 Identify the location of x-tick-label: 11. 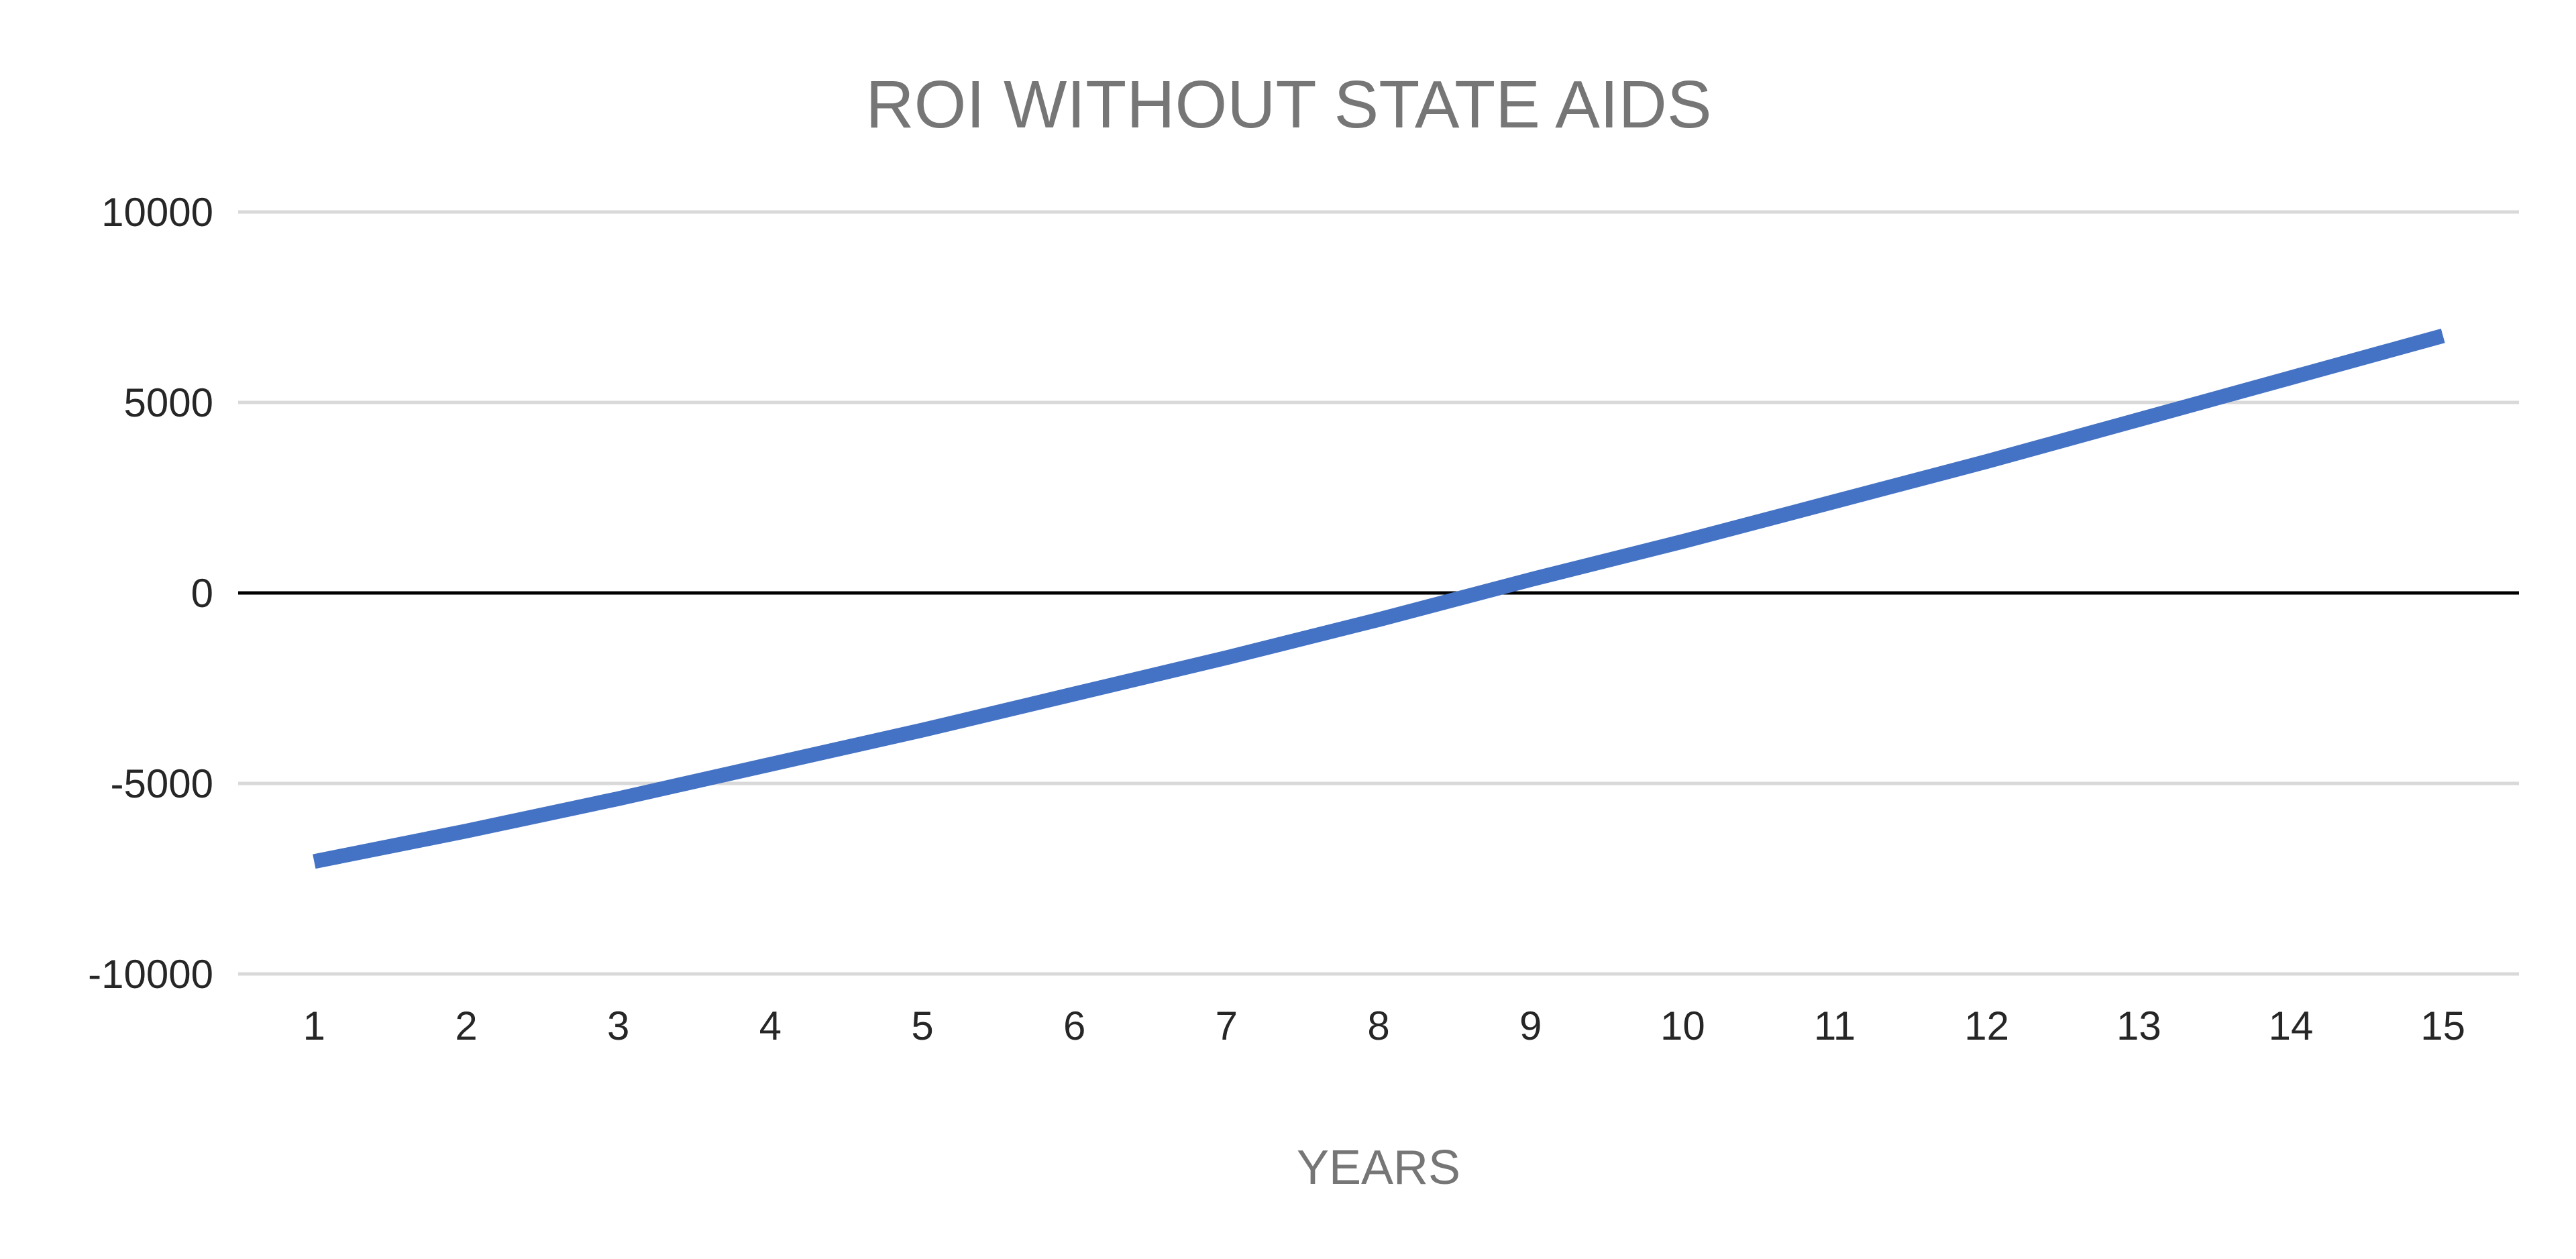
(1835, 1025).